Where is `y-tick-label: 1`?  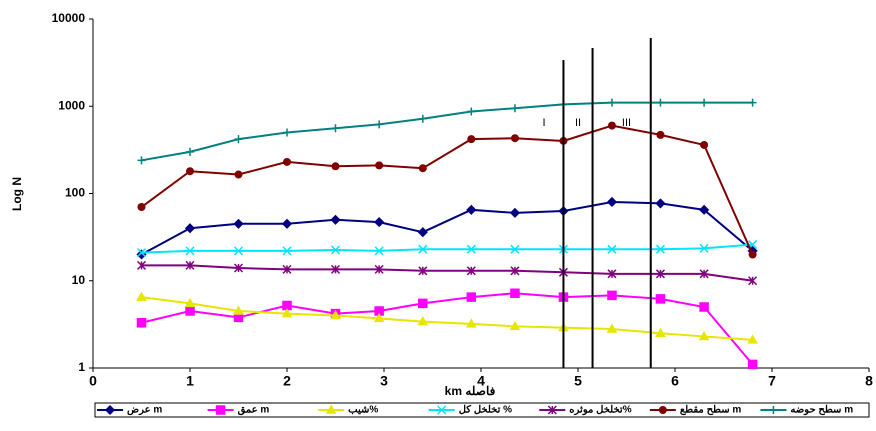 y-tick-label: 1 is located at coordinates (81, 367).